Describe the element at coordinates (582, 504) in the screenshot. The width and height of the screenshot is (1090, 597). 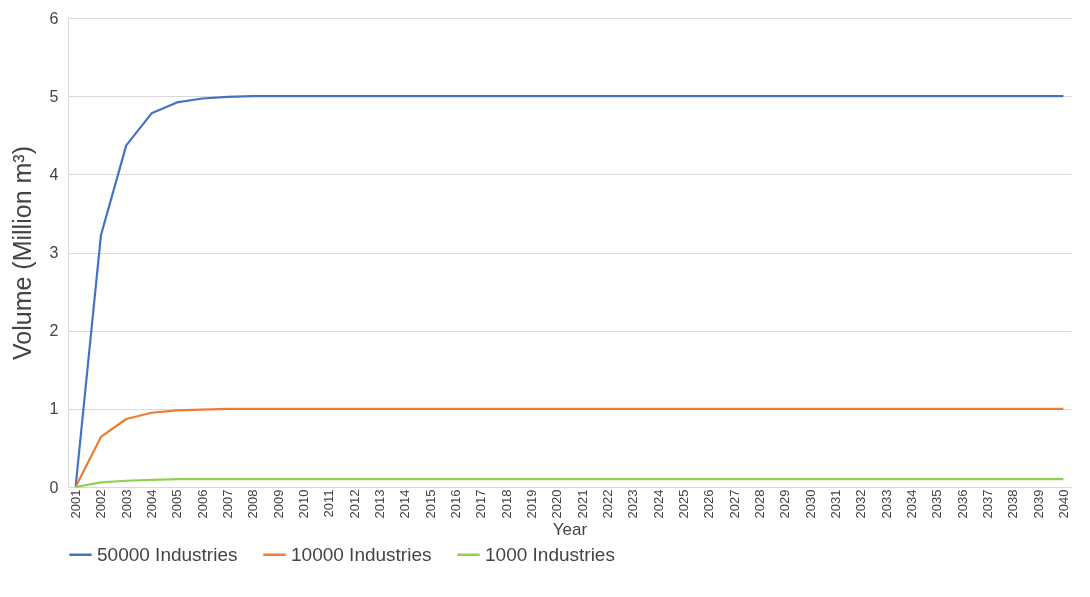
I see `x-tick-label: 2021` at that location.